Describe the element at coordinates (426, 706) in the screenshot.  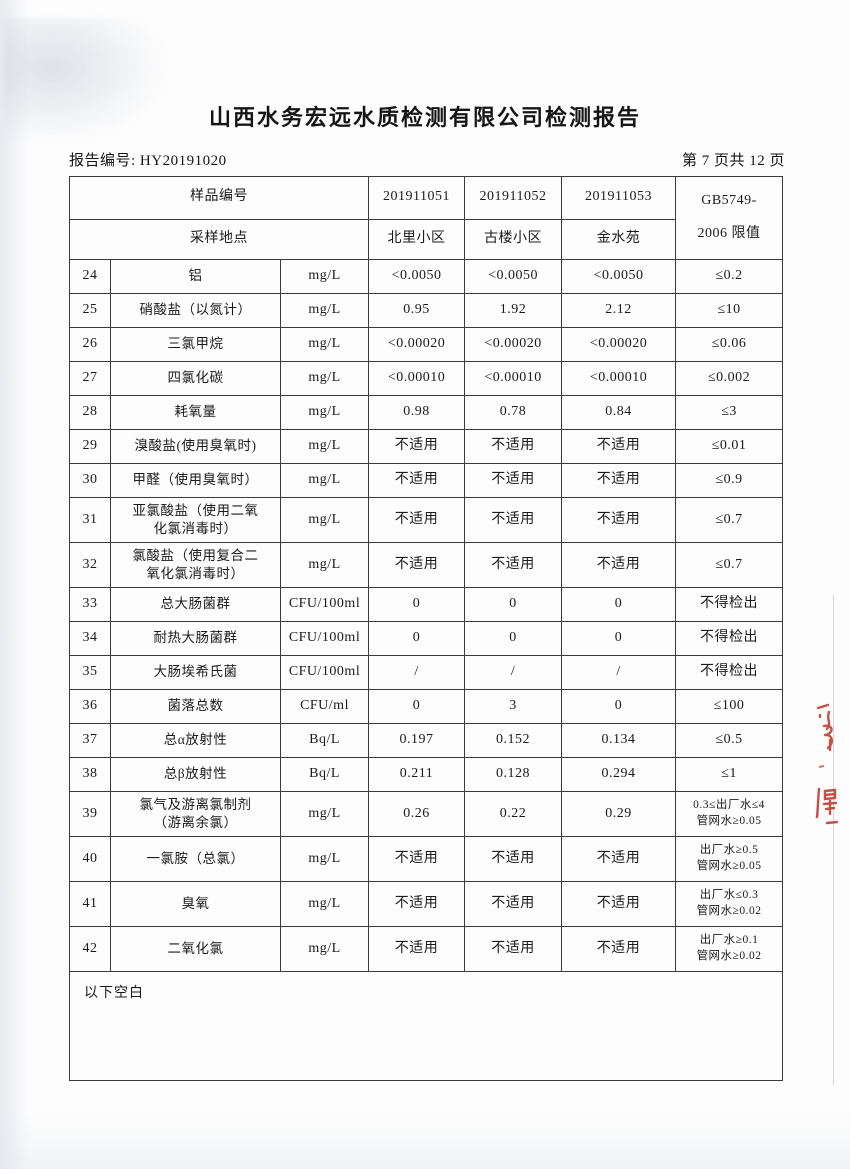
I see `table-row: 36 菌落总数 CFU/ml 0 3 0 ≤100` at that location.